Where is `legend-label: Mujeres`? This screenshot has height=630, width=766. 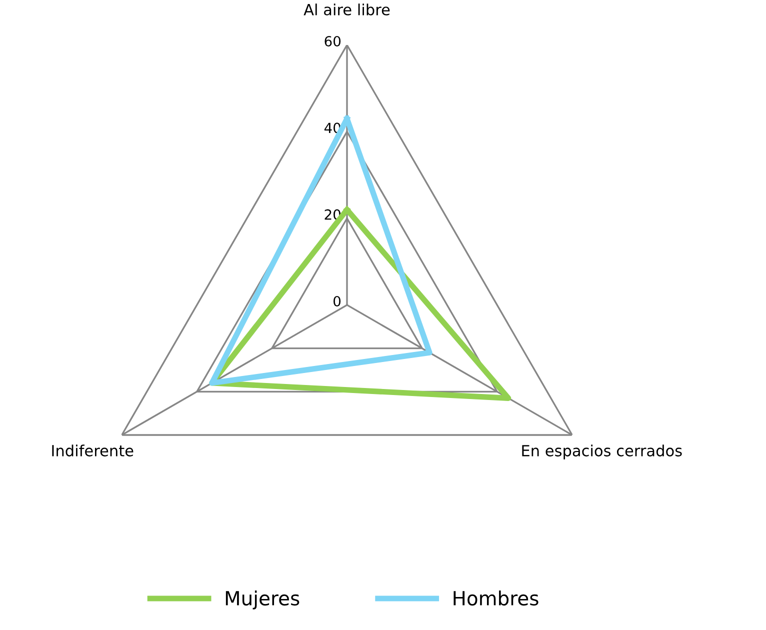 legend-label: Mujeres is located at coordinates (263, 600).